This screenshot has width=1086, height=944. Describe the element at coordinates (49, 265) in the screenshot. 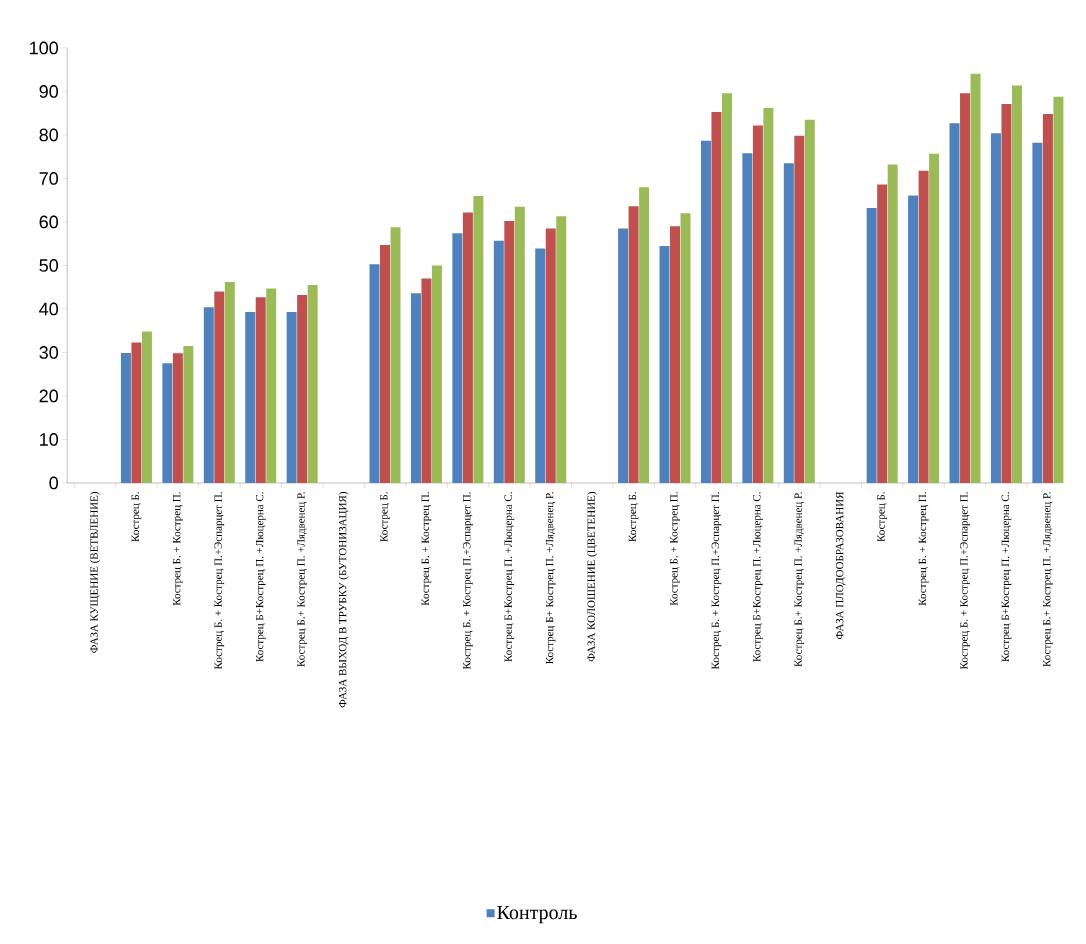

I see `y-tick-label: 50` at that location.